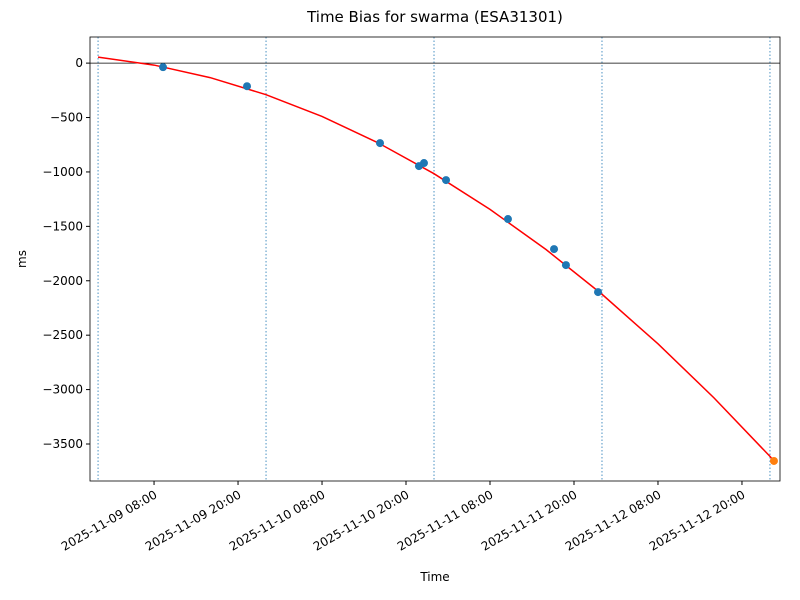 This screenshot has width=800, height=600. I want to click on y-tick-label: −2000, so click(62, 281).